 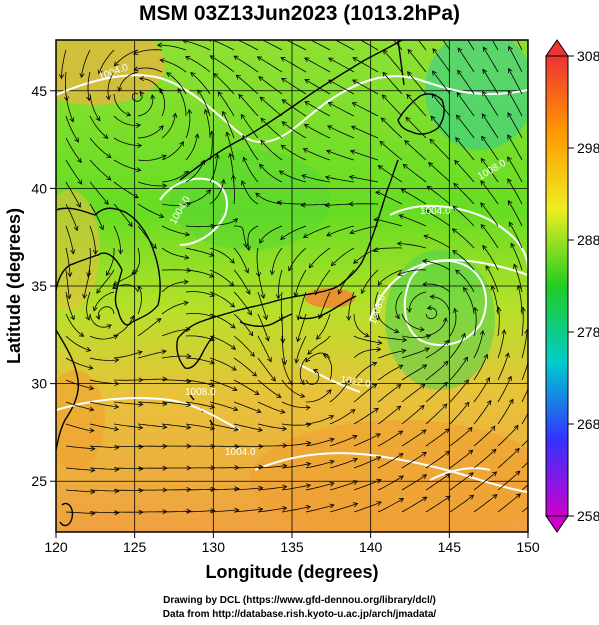 What do you see at coordinates (557, 524) in the screenshot?
I see `colorbar-bottom-arrow` at bounding box center [557, 524].